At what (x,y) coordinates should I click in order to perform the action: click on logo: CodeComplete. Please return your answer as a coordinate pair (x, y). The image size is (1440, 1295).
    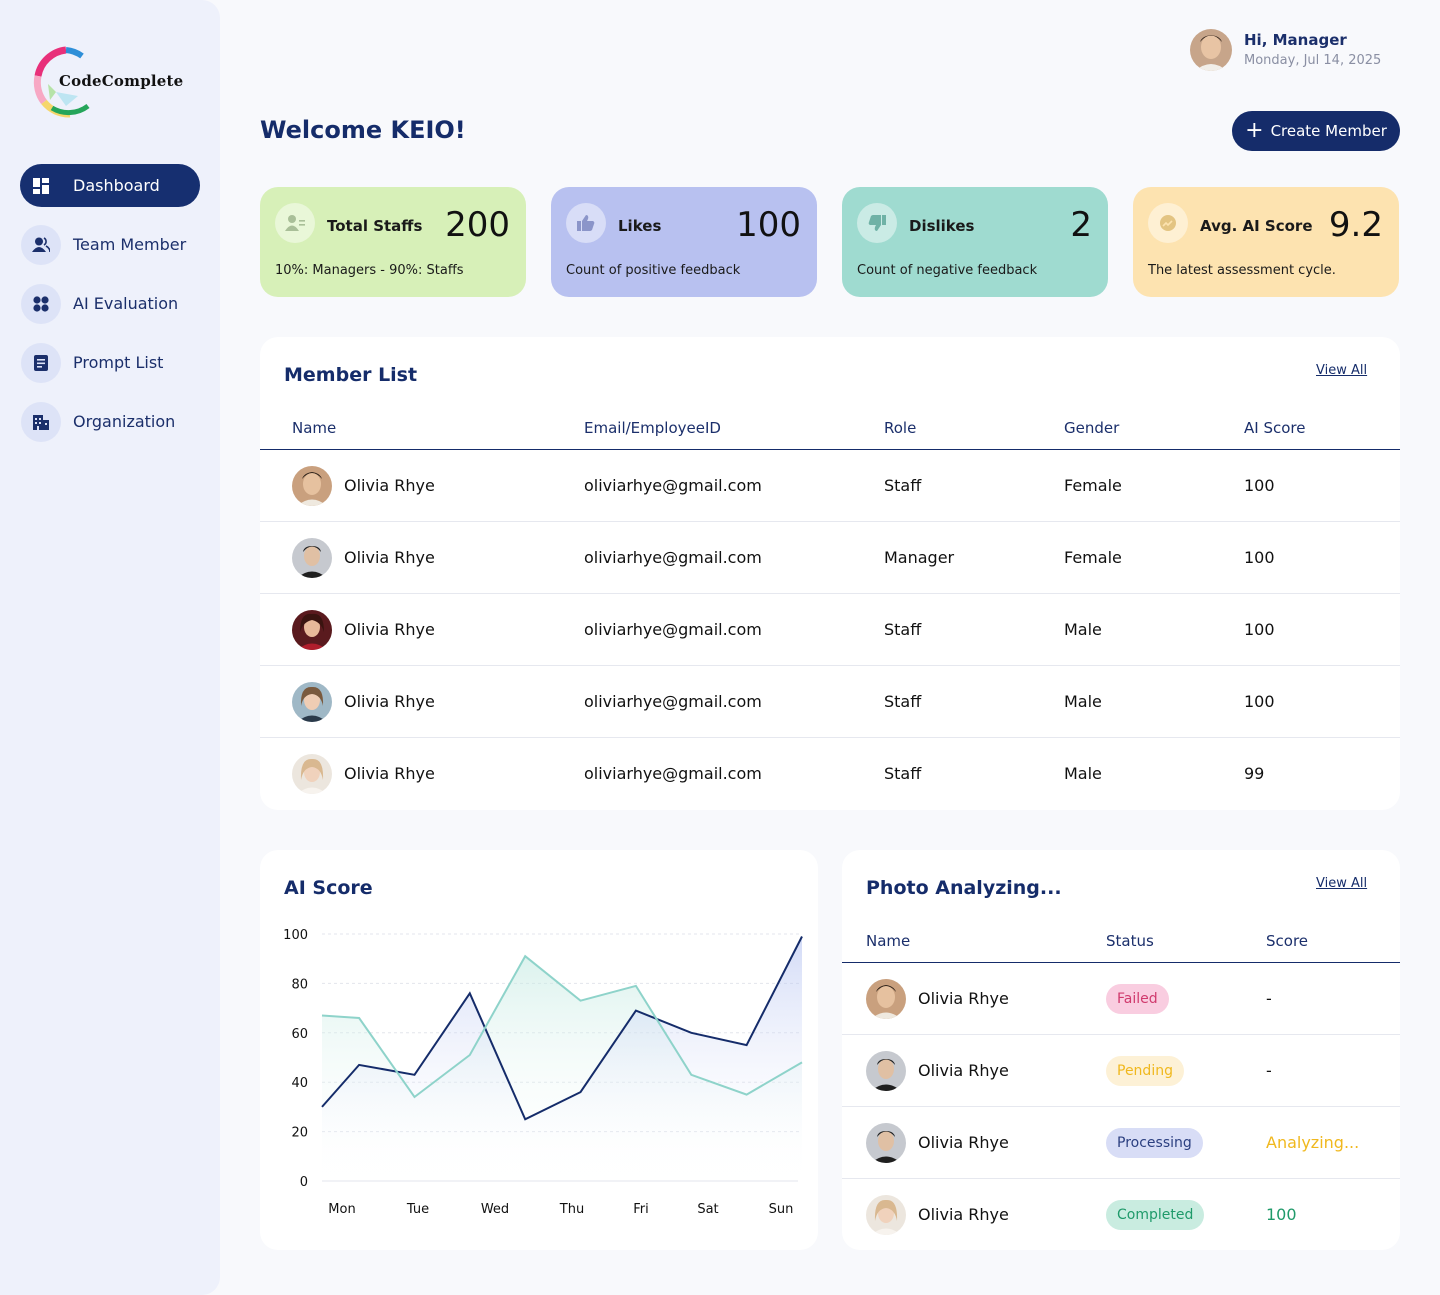
    Looking at the image, I should click on (115, 82).